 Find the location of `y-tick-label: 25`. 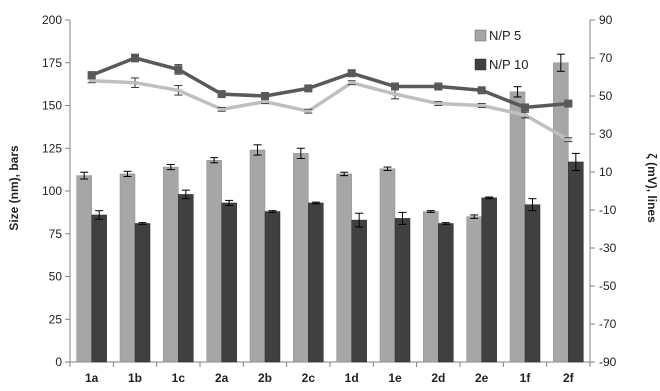

y-tick-label: 25 is located at coordinates (56, 319).